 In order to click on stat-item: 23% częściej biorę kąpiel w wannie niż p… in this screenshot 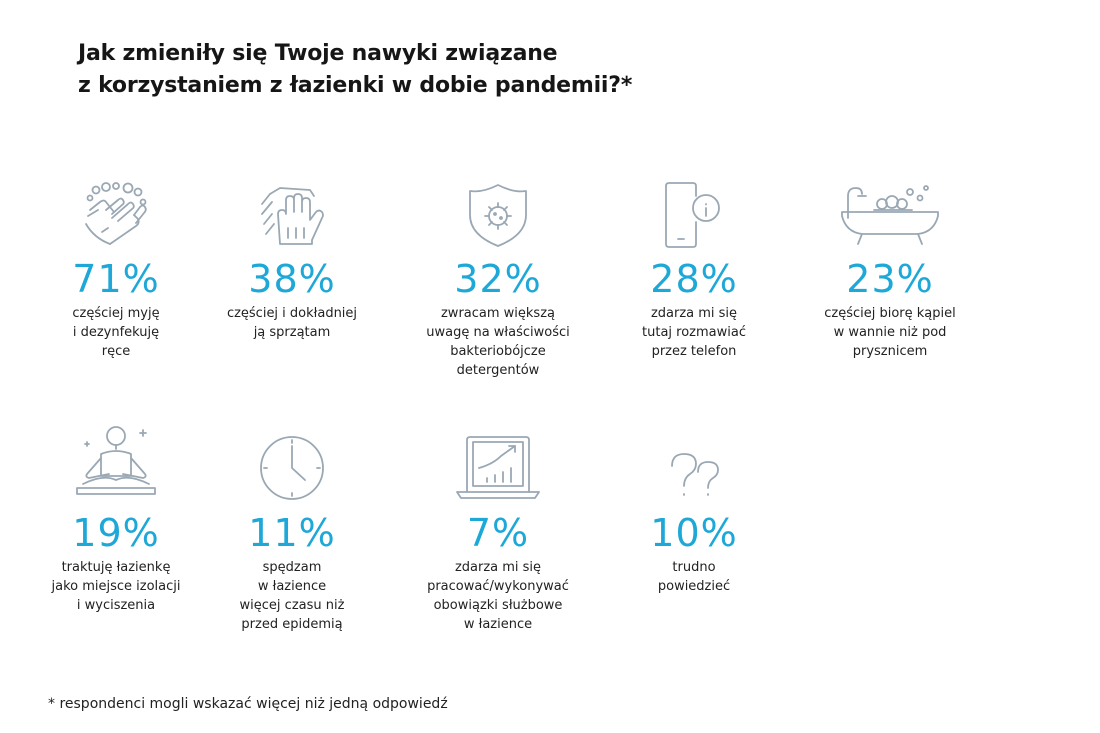, I will do `click(890, 269)`.